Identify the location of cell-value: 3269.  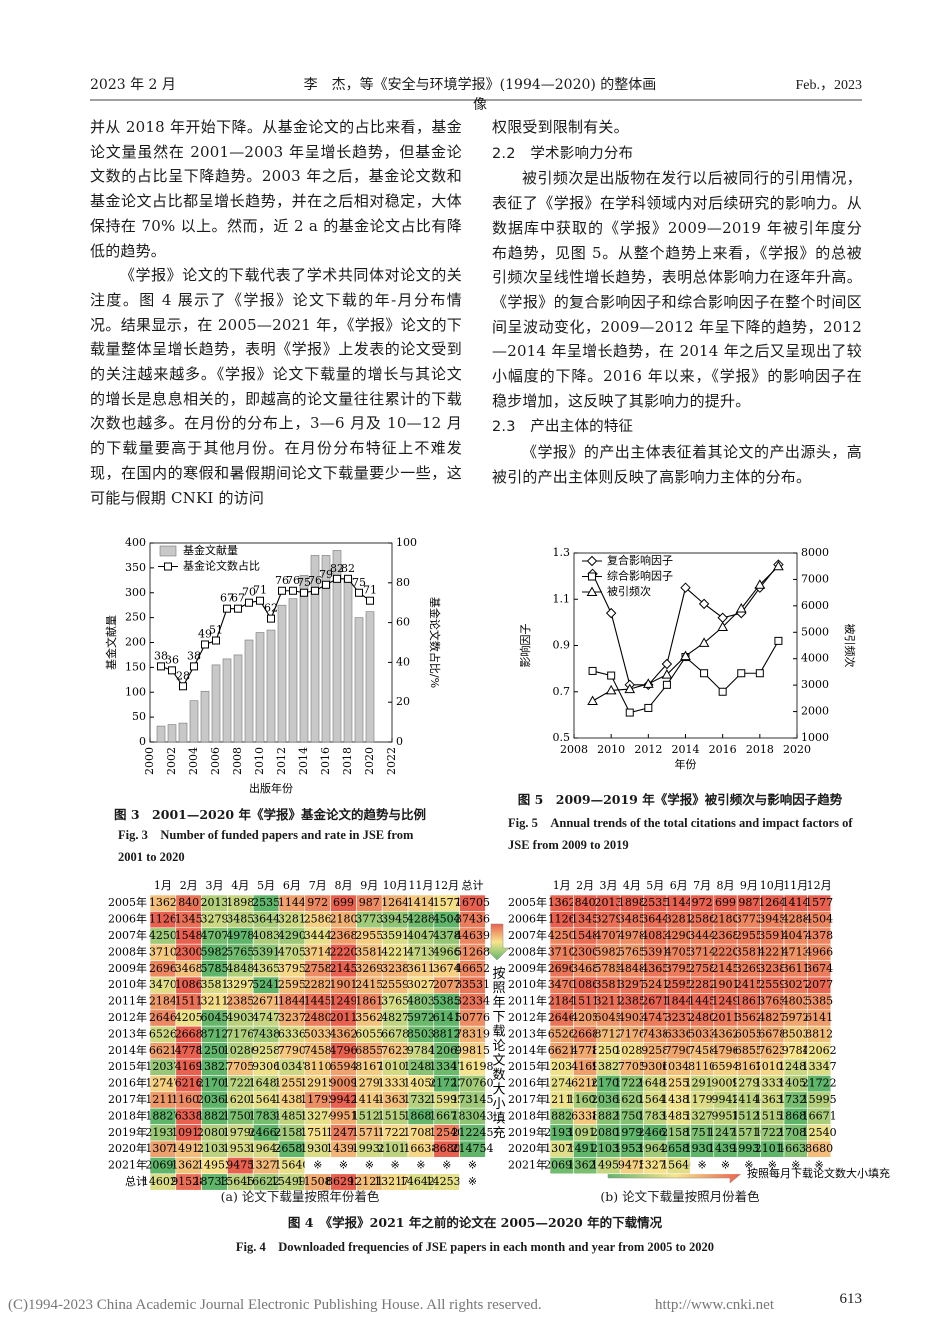
(369, 968).